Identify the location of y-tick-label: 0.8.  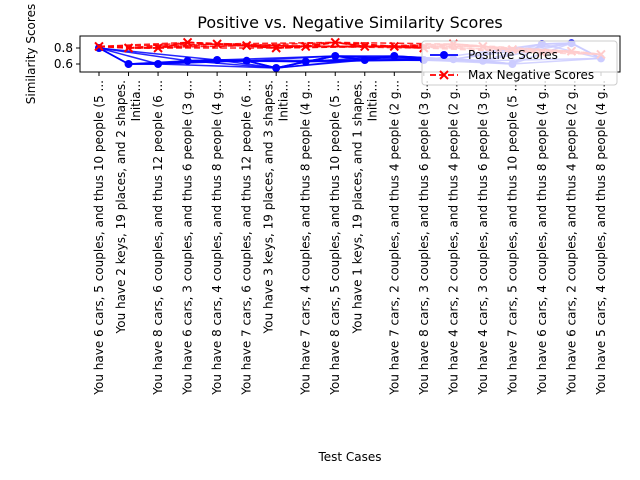
(63, 48).